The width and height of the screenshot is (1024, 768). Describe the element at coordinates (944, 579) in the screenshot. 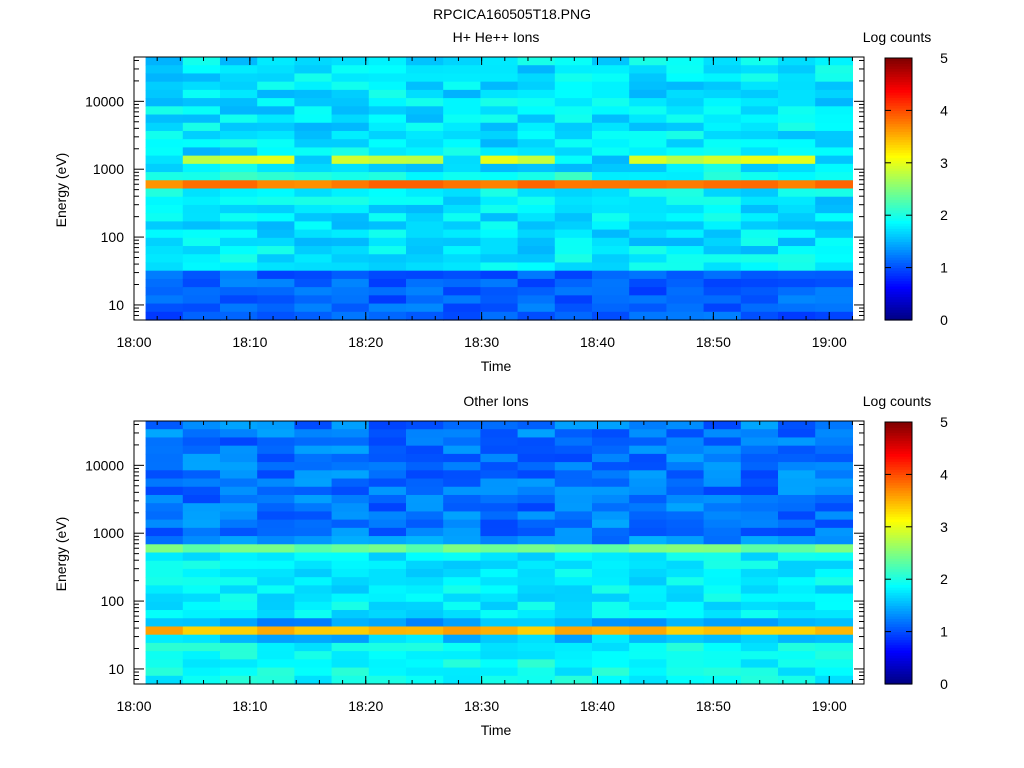

I see `colorbar-tick-label: 2` at that location.